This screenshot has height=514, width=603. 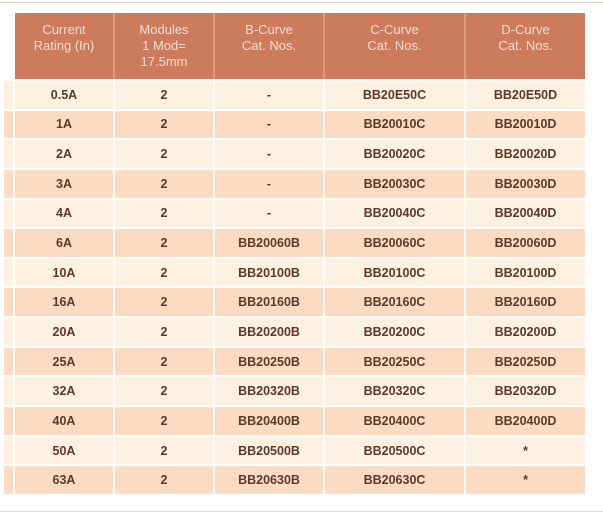 I want to click on cell-d-curve-cat-no: BB20320D, so click(x=525, y=391).